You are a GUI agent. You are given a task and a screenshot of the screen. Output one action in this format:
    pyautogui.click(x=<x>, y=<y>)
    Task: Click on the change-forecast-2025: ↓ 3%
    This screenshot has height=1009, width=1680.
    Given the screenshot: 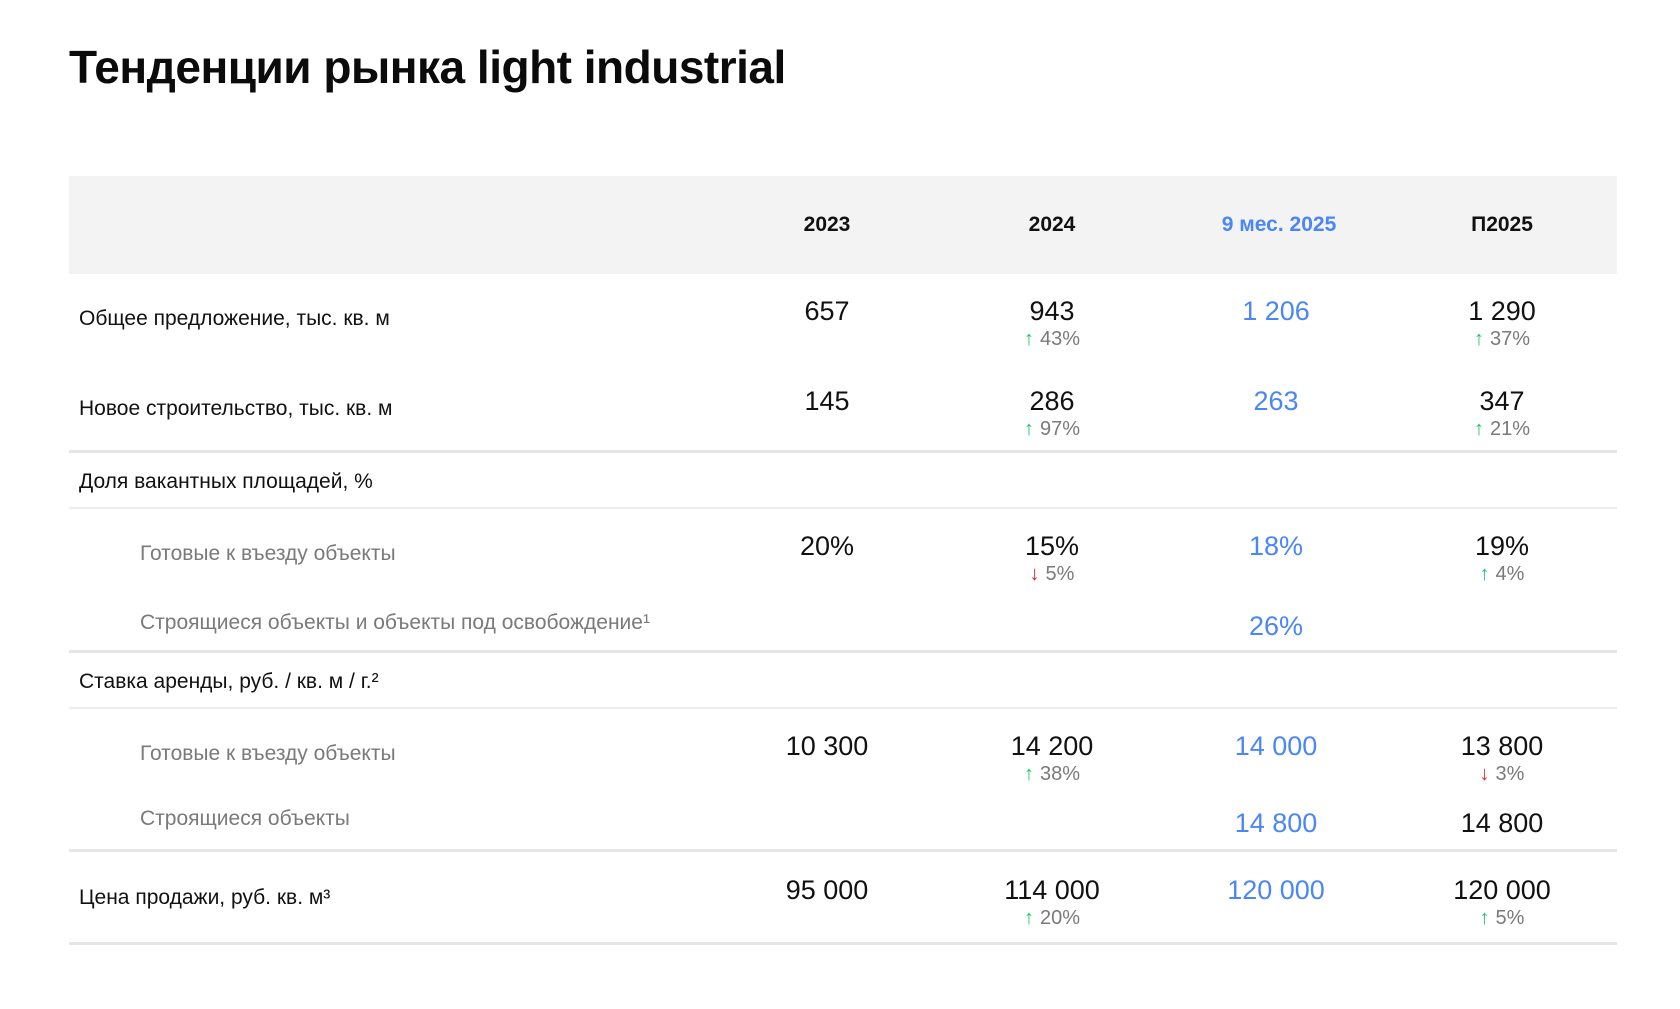 What is the action you would take?
    pyautogui.click(x=1502, y=774)
    